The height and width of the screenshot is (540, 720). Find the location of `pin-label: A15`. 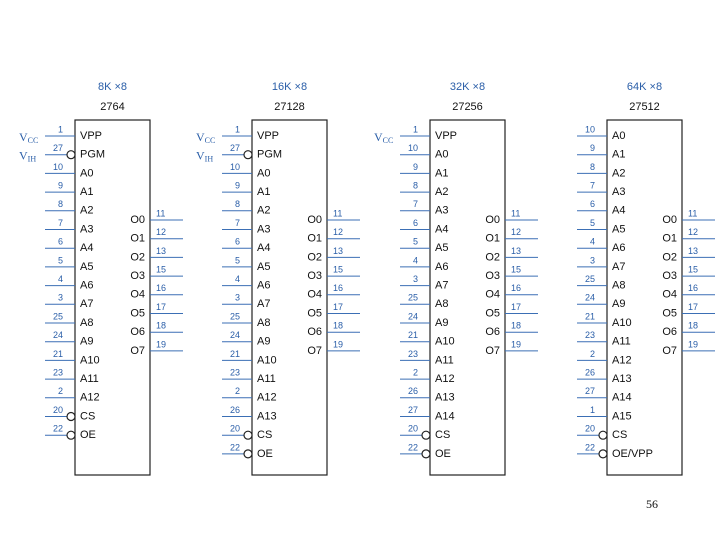

pin-label: A15 is located at coordinates (622, 416).